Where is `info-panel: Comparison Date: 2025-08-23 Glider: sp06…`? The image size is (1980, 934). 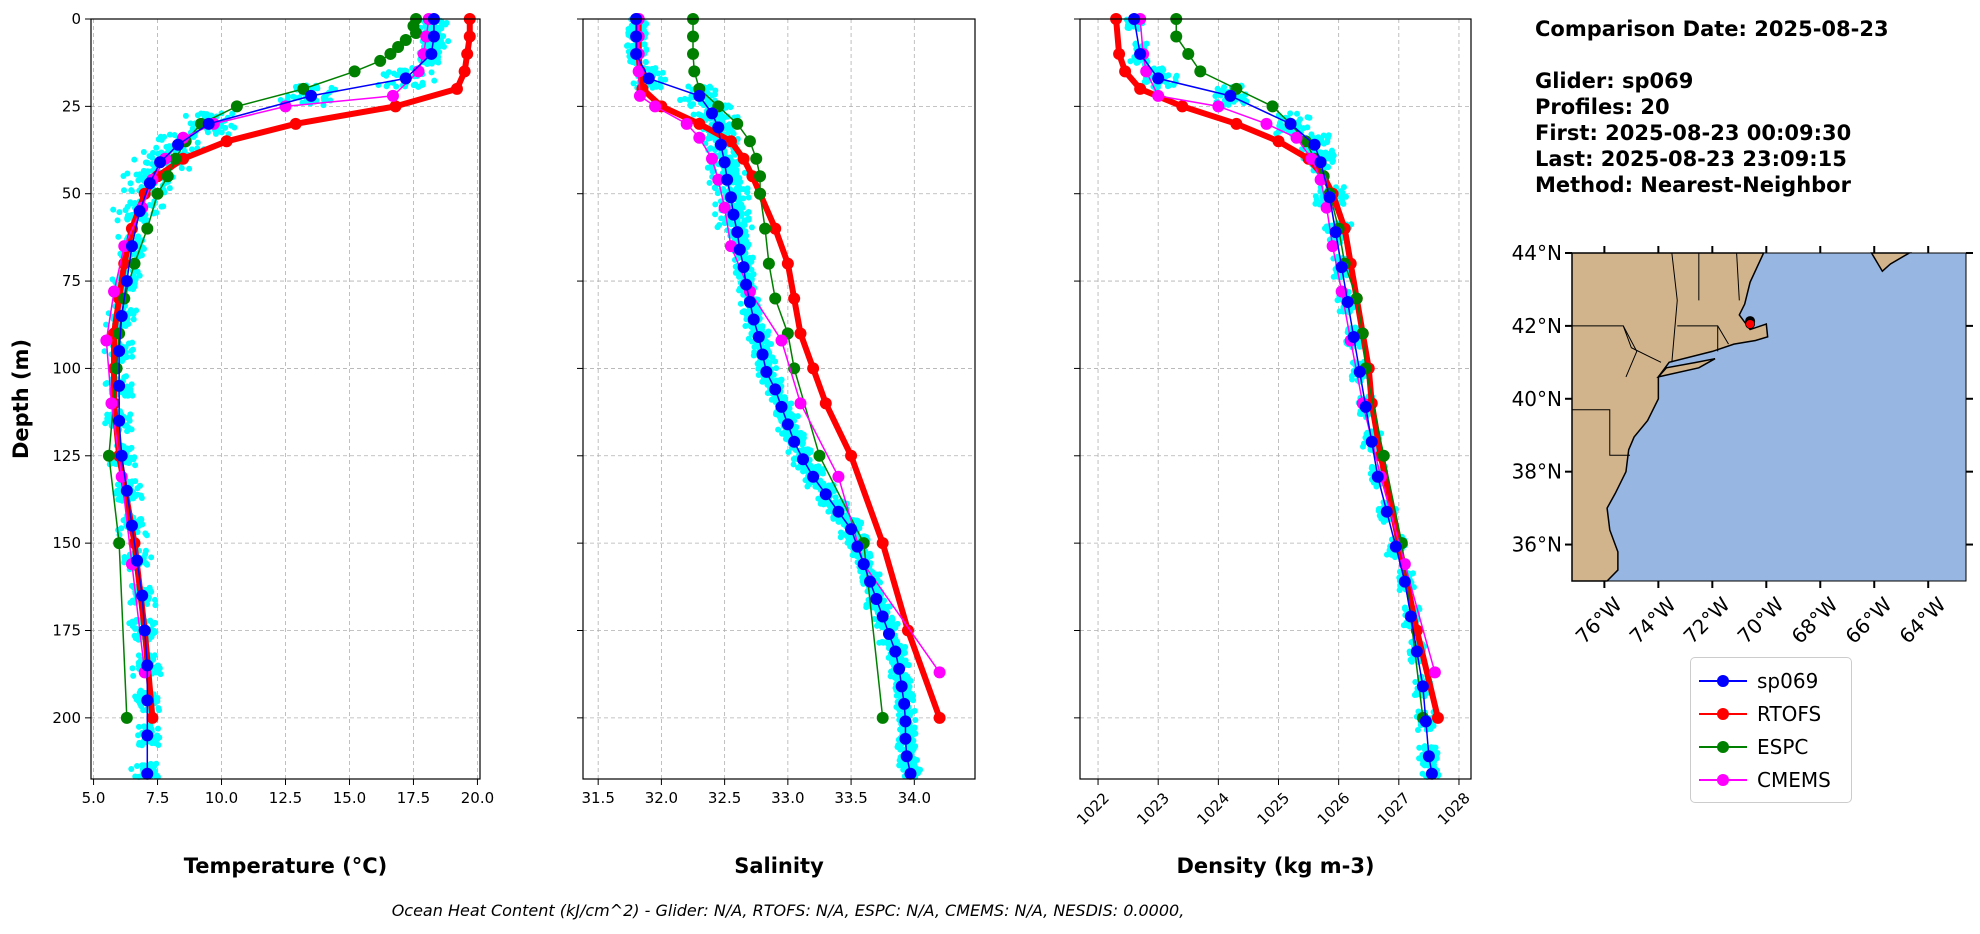 info-panel: Comparison Date: 2025-08-23 Glider: sp06… is located at coordinates (1712, 107).